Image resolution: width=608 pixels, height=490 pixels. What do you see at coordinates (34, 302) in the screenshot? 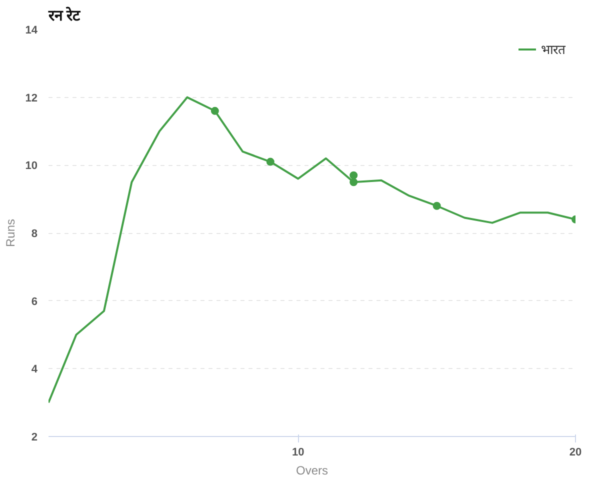
I see `y-tick-label: 6` at bounding box center [34, 302].